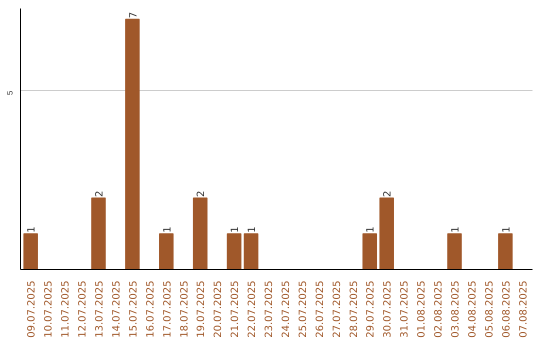  What do you see at coordinates (134, 309) in the screenshot?
I see `x-tick-label: 15.07.2025` at bounding box center [134, 309].